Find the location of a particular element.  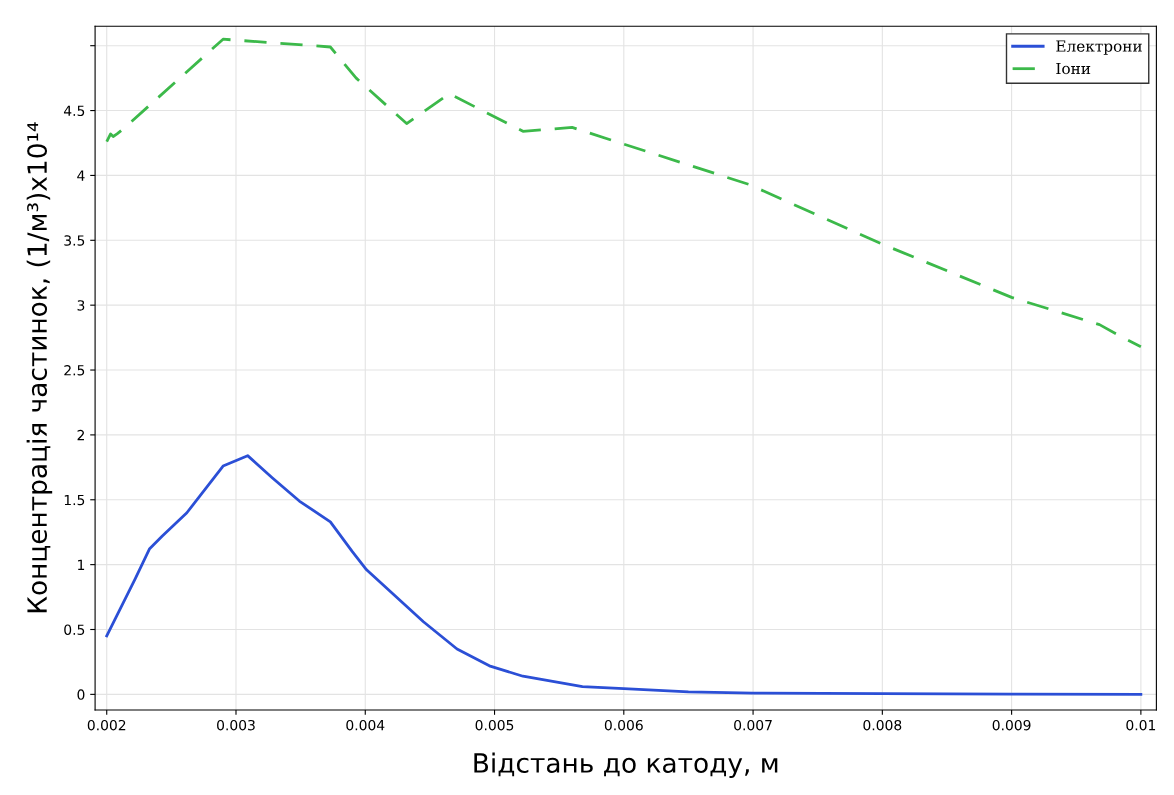

x-axis-title: Відстань до катоду, м is located at coordinates (626, 765).